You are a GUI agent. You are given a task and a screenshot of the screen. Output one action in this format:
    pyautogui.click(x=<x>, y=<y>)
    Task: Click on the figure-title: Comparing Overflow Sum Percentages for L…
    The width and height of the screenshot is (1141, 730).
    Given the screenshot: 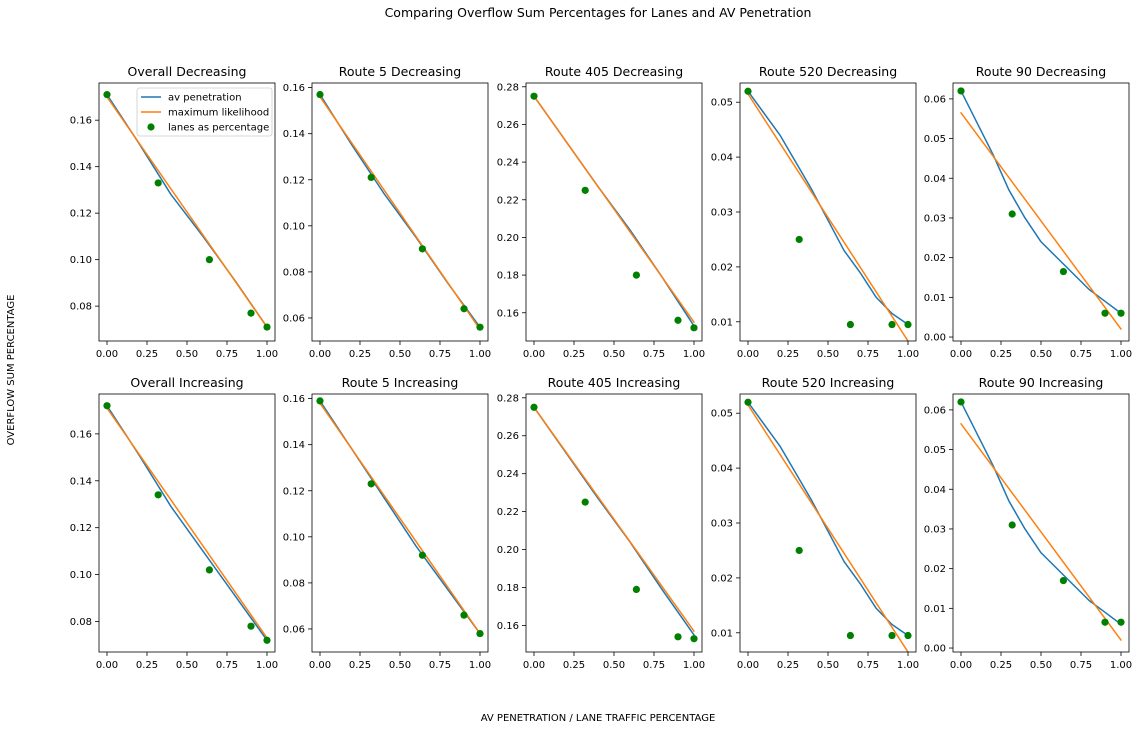 What is the action you would take?
    pyautogui.click(x=598, y=12)
    